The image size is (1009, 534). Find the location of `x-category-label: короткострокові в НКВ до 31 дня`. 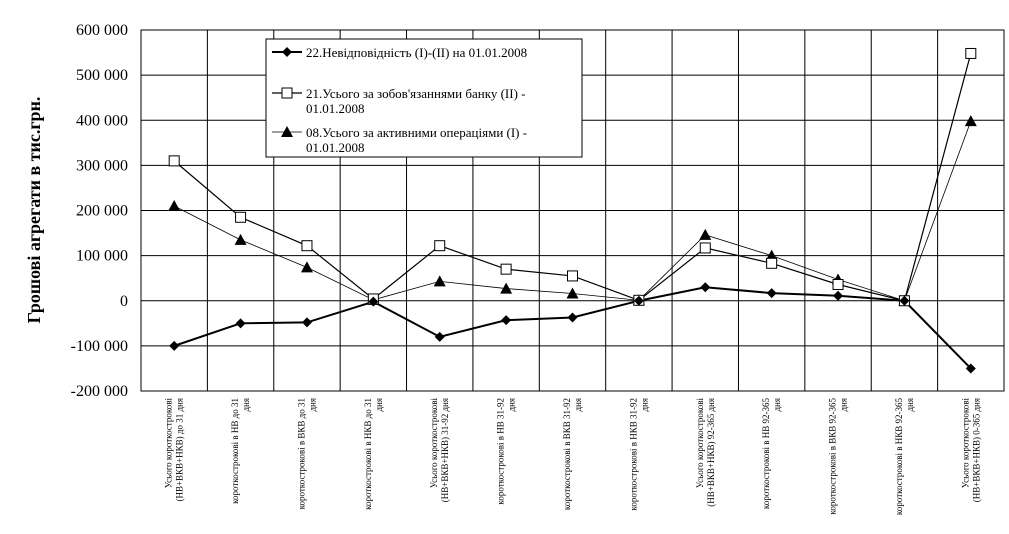

x-category-label: короткострокові в НКВ до 31 дня is located at coordinates (373, 454).